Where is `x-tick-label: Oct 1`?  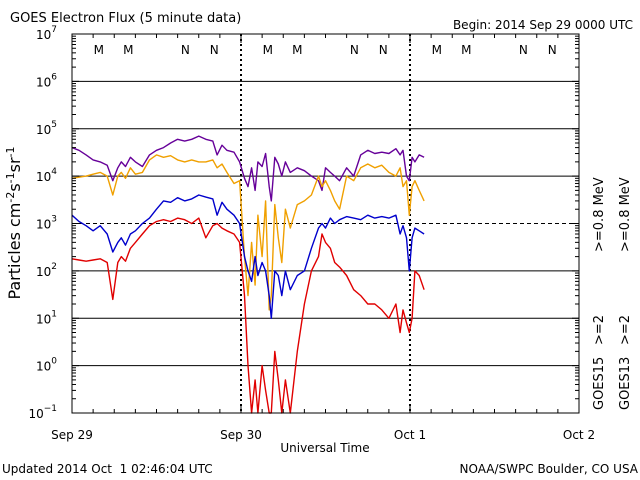 x-tick-label: Oct 1 is located at coordinates (410, 435).